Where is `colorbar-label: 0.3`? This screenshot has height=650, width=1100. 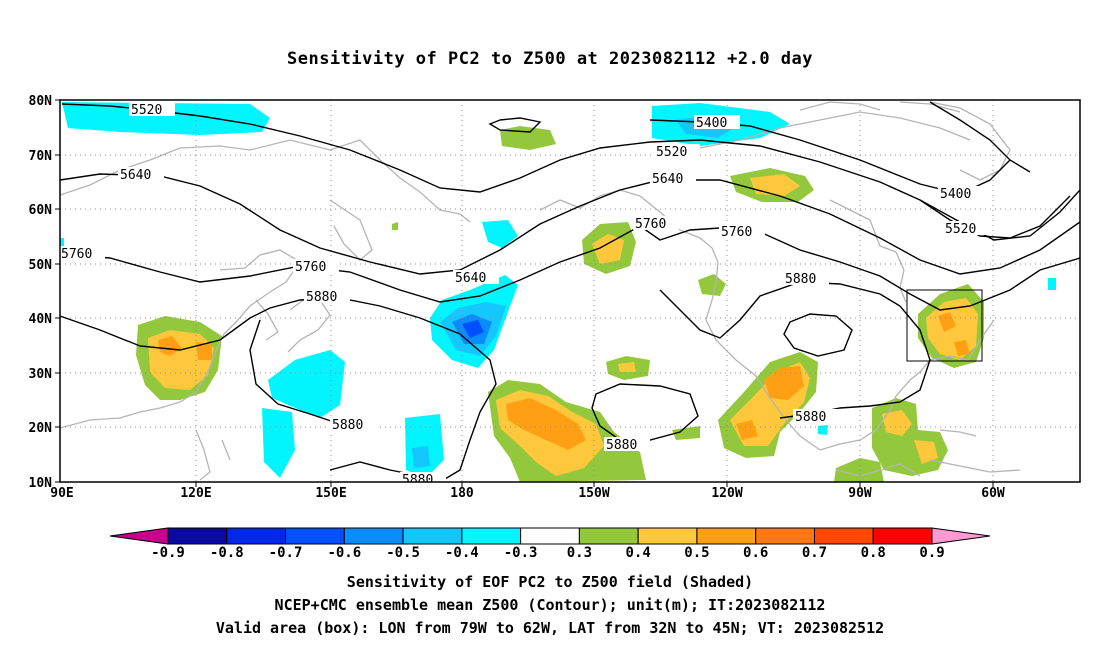
colorbar-label: 0.3 is located at coordinates (579, 553).